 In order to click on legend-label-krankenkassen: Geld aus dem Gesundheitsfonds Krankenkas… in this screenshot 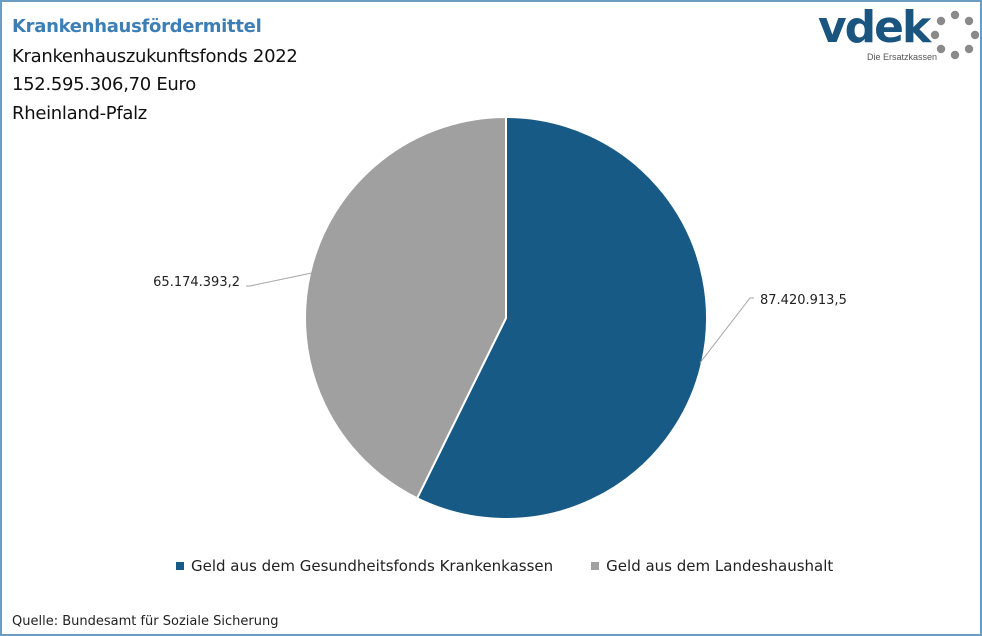, I will do `click(372, 566)`.